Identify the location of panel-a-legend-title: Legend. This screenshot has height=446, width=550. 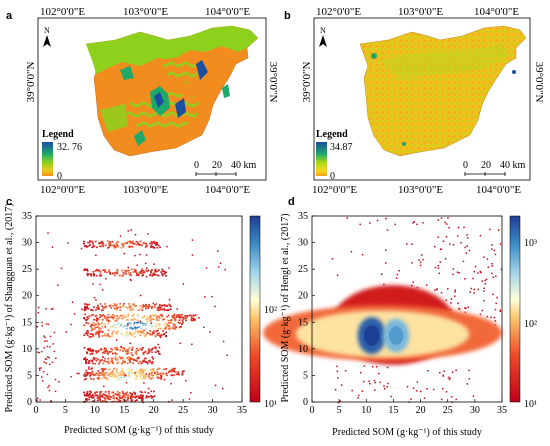
(58, 134).